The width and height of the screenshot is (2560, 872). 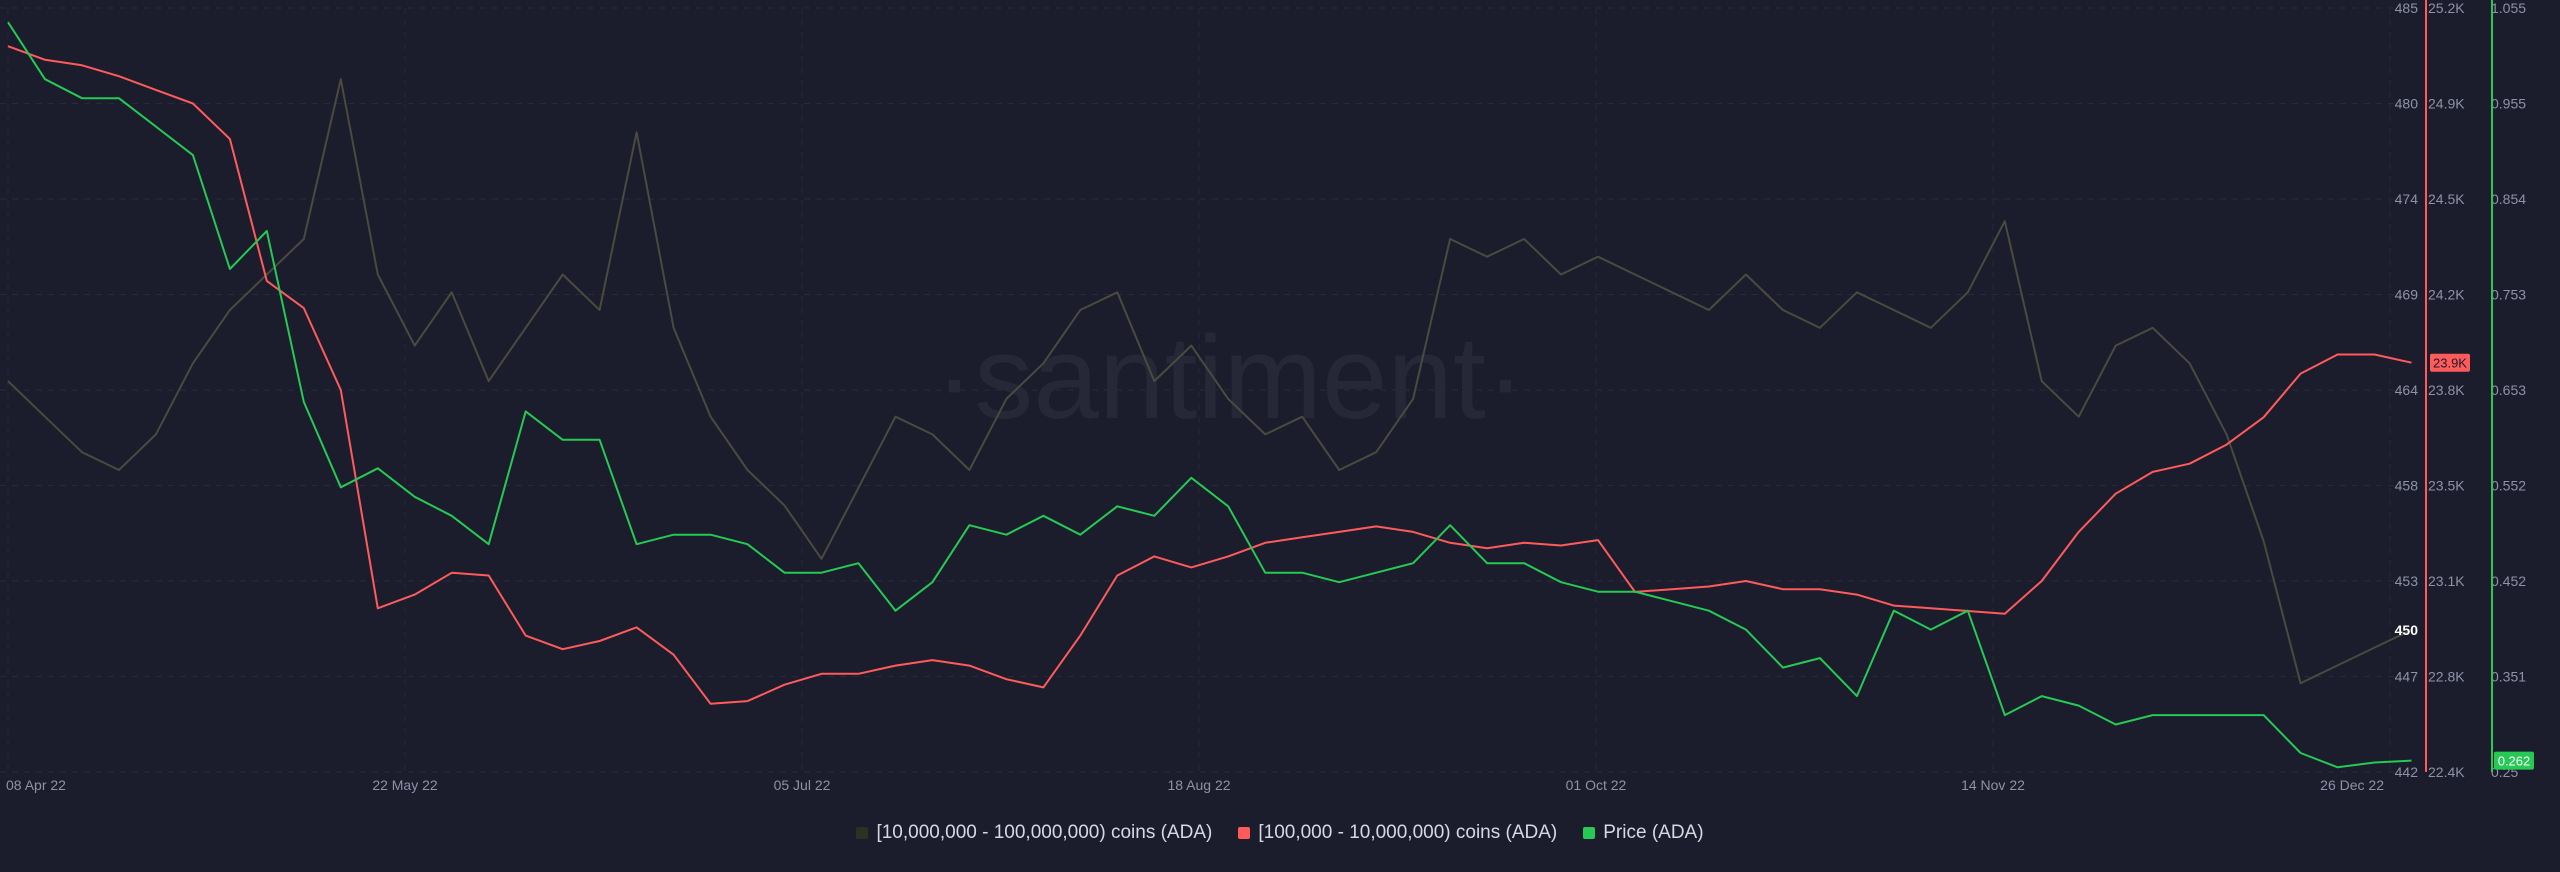 I want to click on y-tick-label: 23.5K, so click(x=2446, y=486).